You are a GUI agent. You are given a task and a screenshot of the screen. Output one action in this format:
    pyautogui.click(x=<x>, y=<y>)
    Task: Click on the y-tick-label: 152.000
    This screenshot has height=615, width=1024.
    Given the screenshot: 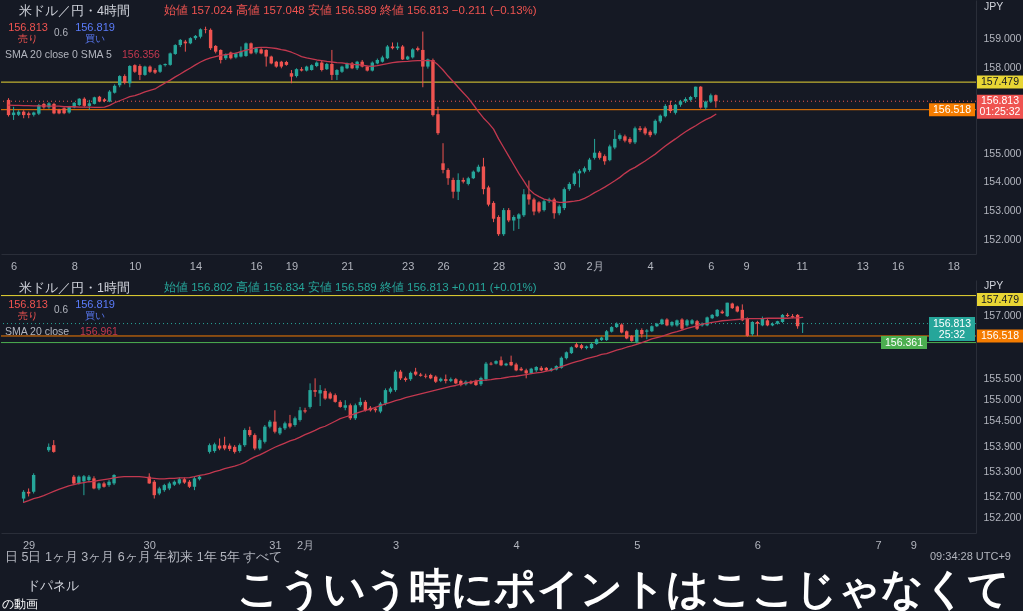 What is the action you would take?
    pyautogui.click(x=1002, y=238)
    